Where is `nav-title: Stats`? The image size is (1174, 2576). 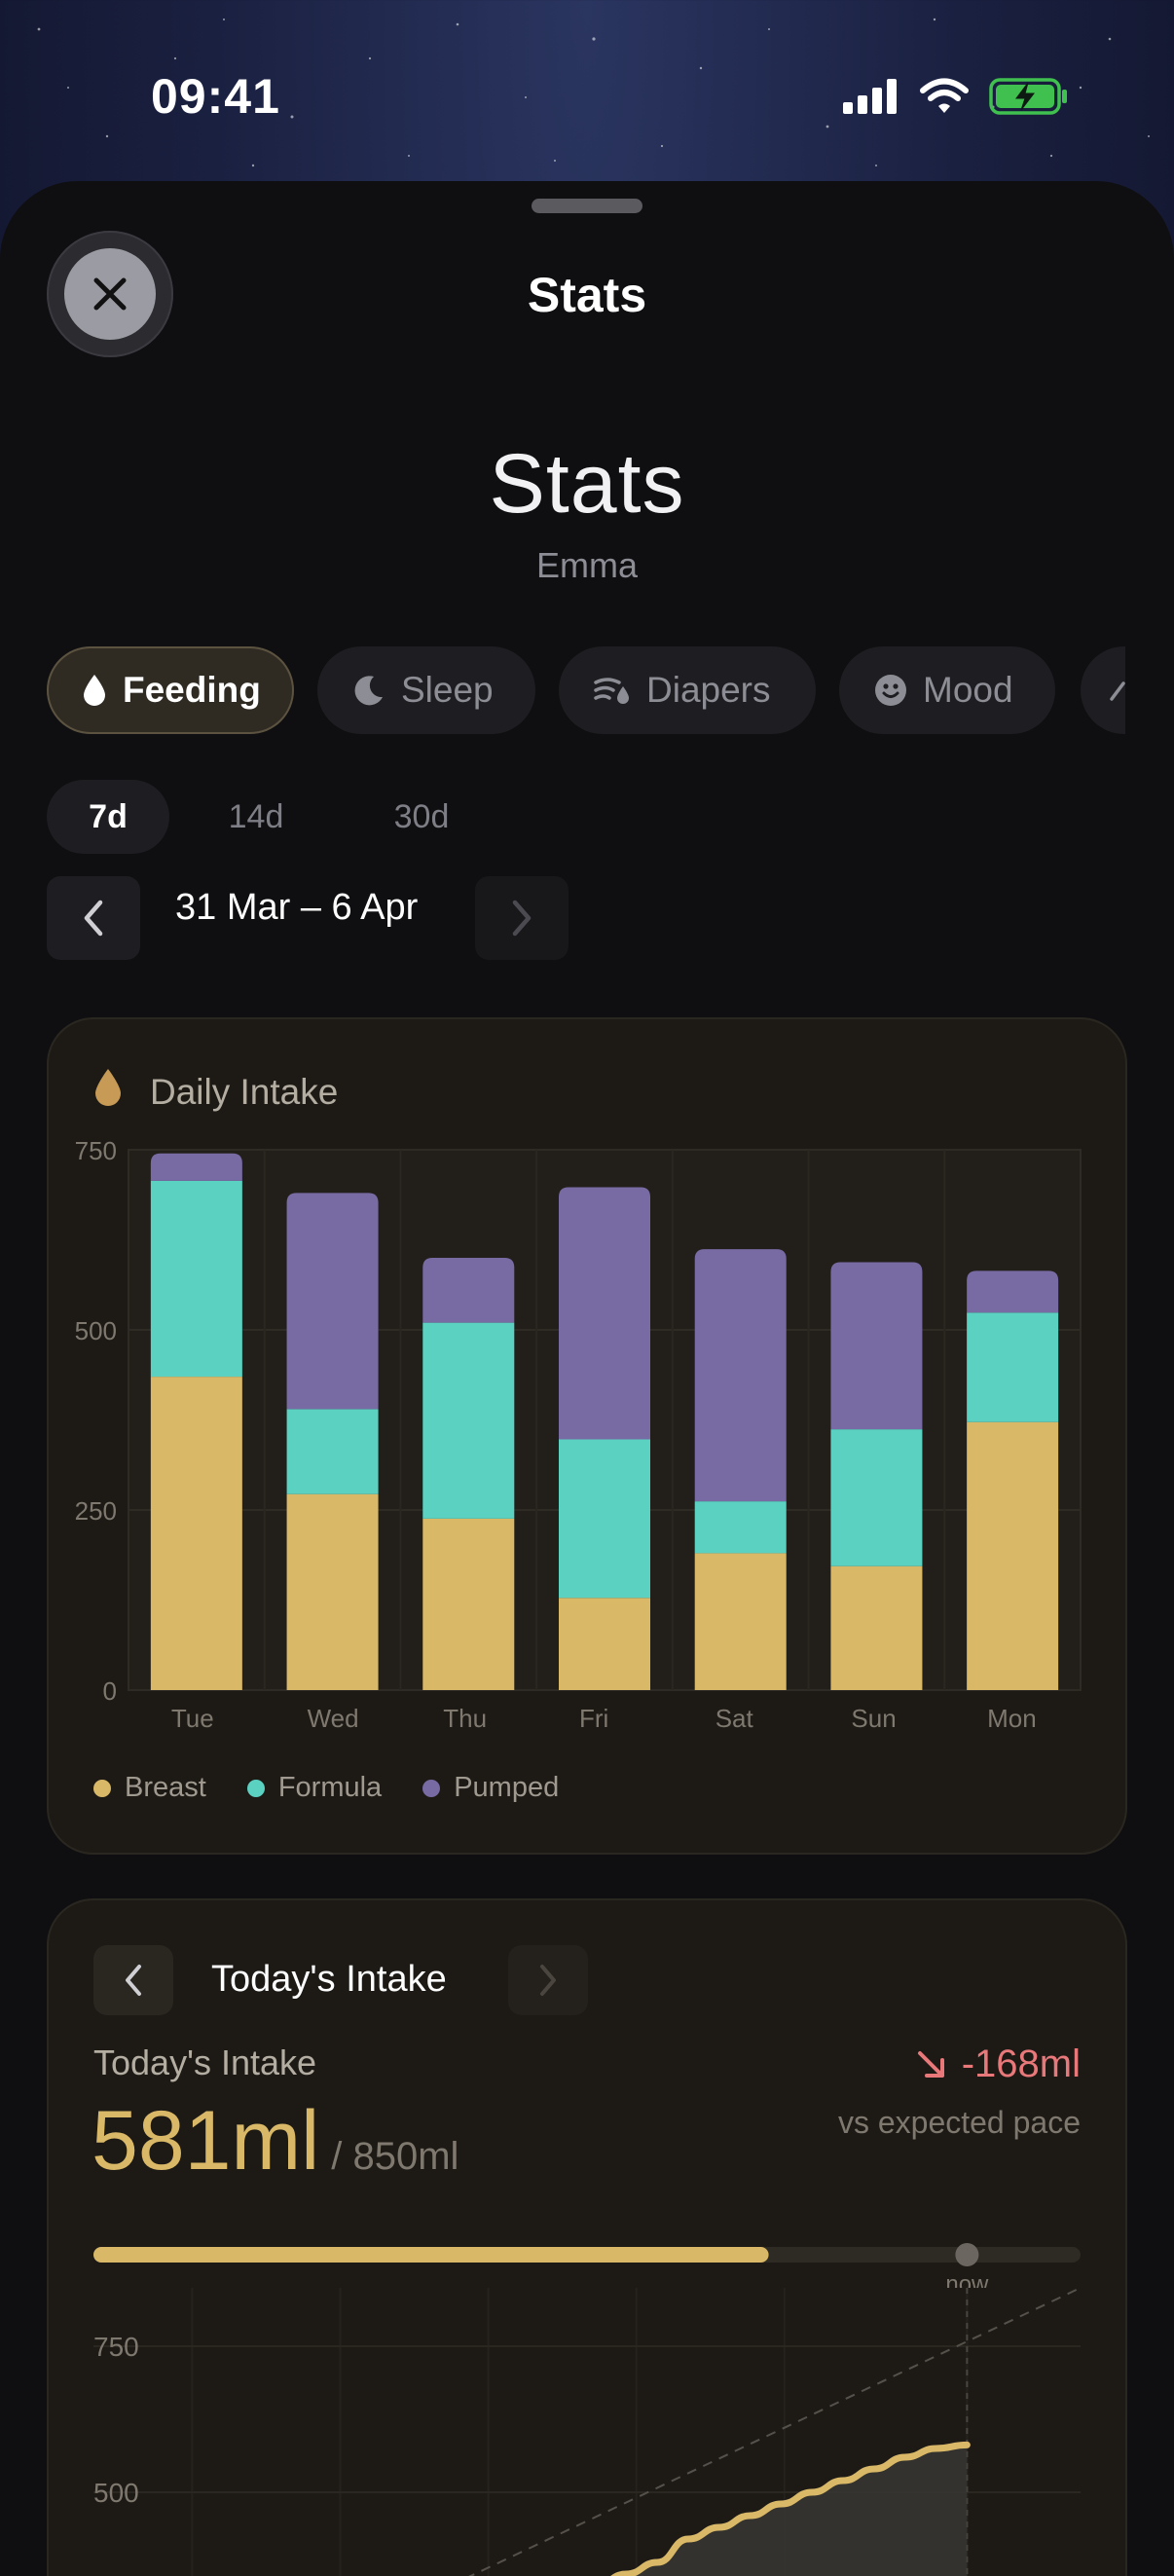 nav-title: Stats is located at coordinates (587, 295).